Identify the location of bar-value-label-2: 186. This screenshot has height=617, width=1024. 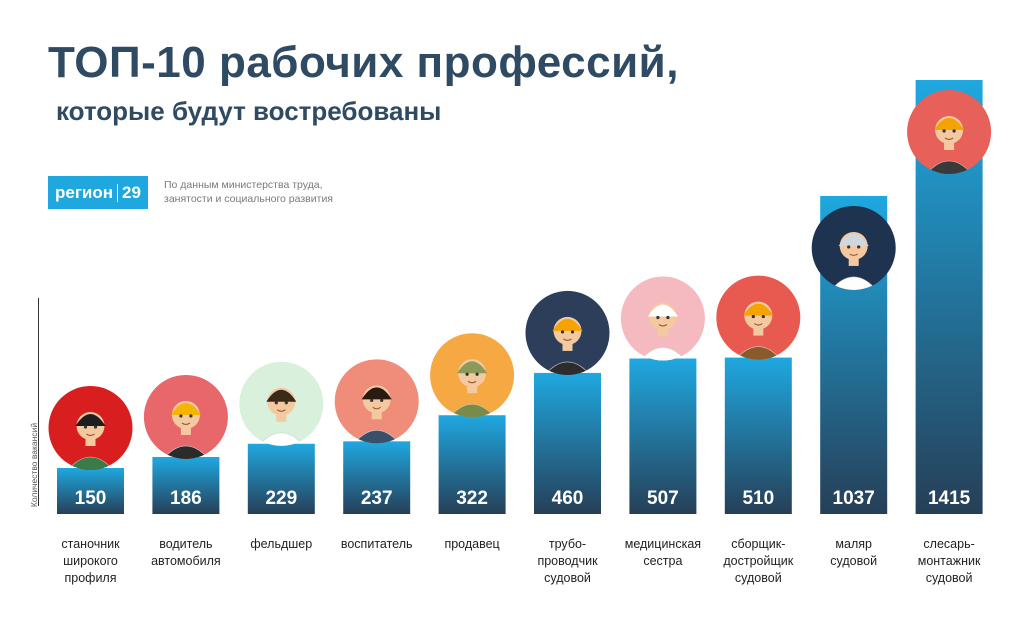
(186, 498).